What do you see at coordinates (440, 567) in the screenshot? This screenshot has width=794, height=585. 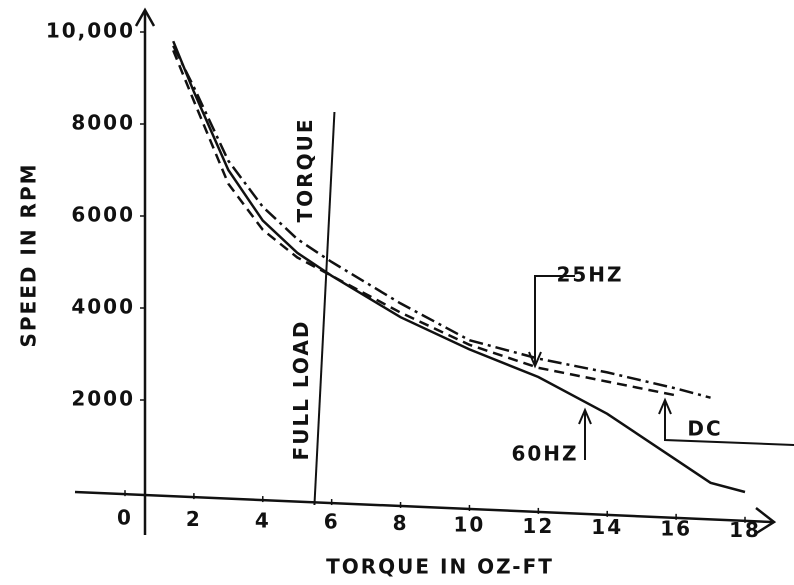 I see `x-axis-title: TORQUE IN OZ-FT` at bounding box center [440, 567].